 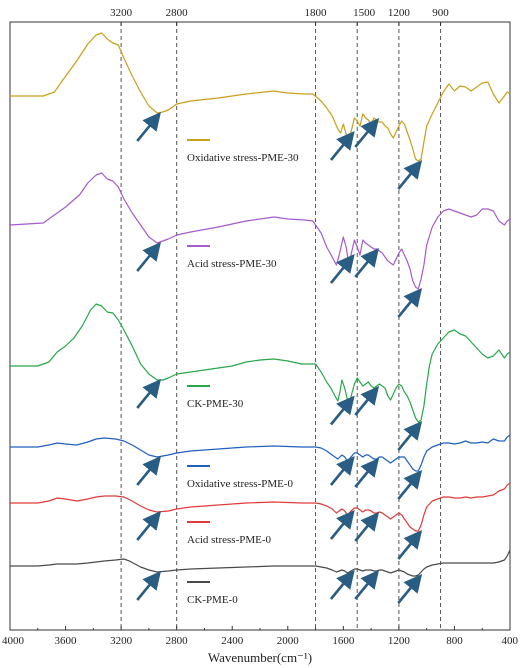 What do you see at coordinates (177, 13) in the screenshot?
I see `top-tick-label: 2800` at bounding box center [177, 13].